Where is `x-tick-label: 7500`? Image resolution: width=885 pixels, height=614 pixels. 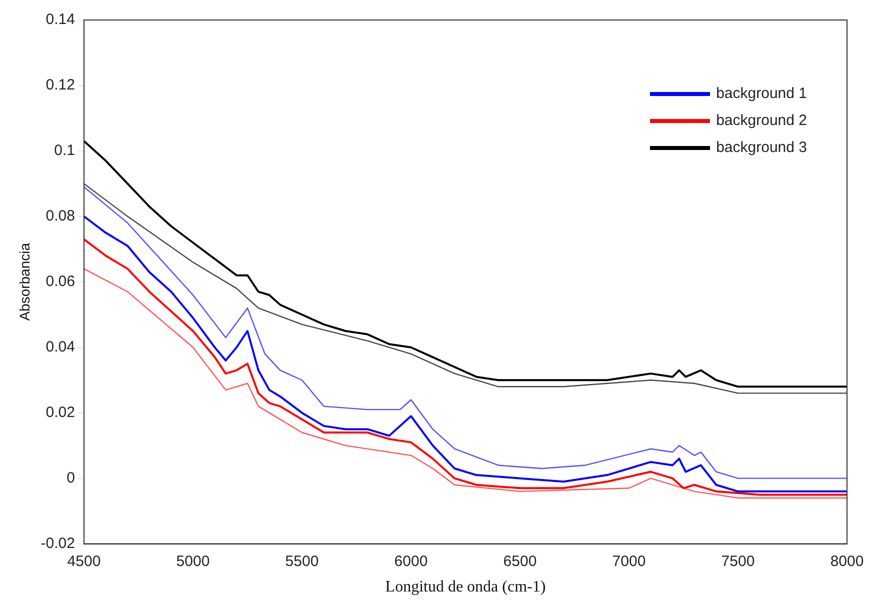
x-tick-label: 7500 is located at coordinates (738, 561).